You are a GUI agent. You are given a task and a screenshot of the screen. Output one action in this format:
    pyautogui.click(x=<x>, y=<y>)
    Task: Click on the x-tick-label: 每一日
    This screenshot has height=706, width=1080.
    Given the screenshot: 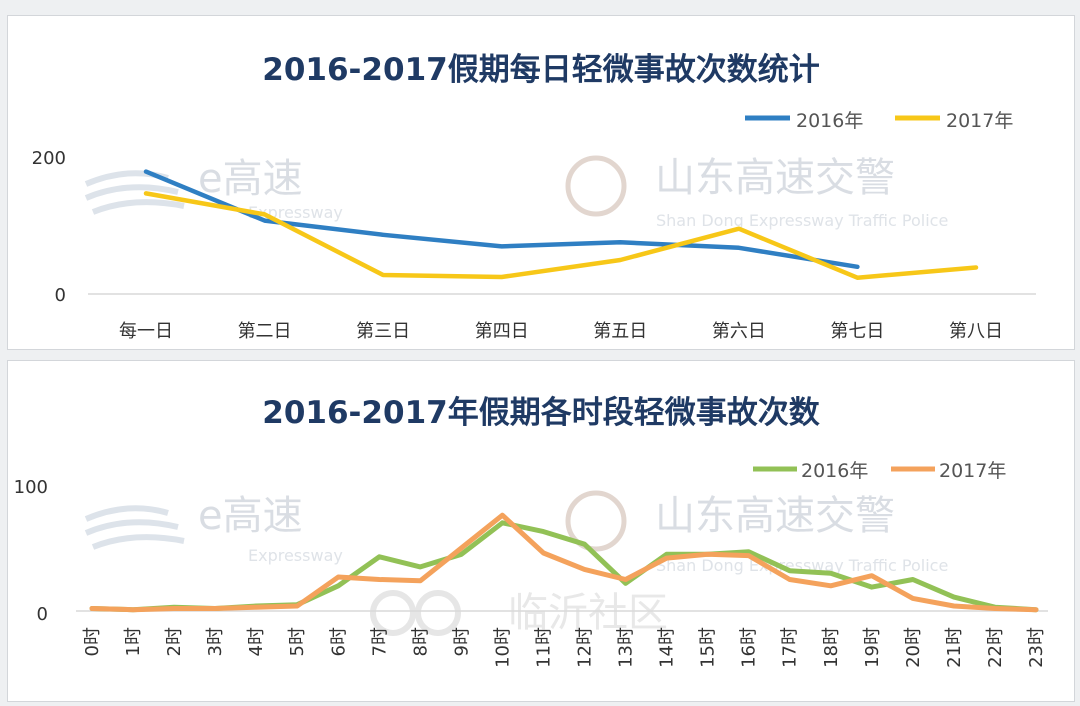 What is the action you would take?
    pyautogui.click(x=146, y=331)
    